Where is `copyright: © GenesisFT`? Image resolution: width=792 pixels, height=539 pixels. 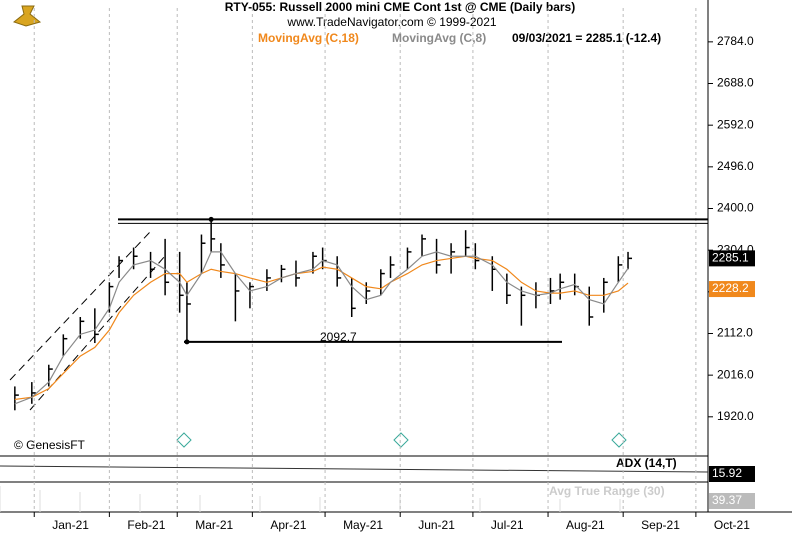
copyright: © GenesisFT is located at coordinates (50, 445).